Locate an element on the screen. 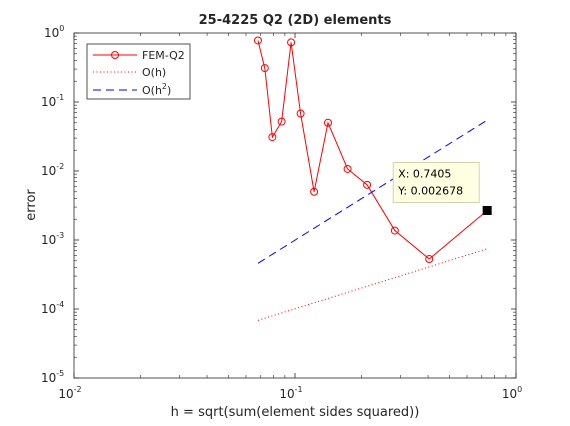  y-tick-label-group: 10⁻⁵ is located at coordinates (52, 377).